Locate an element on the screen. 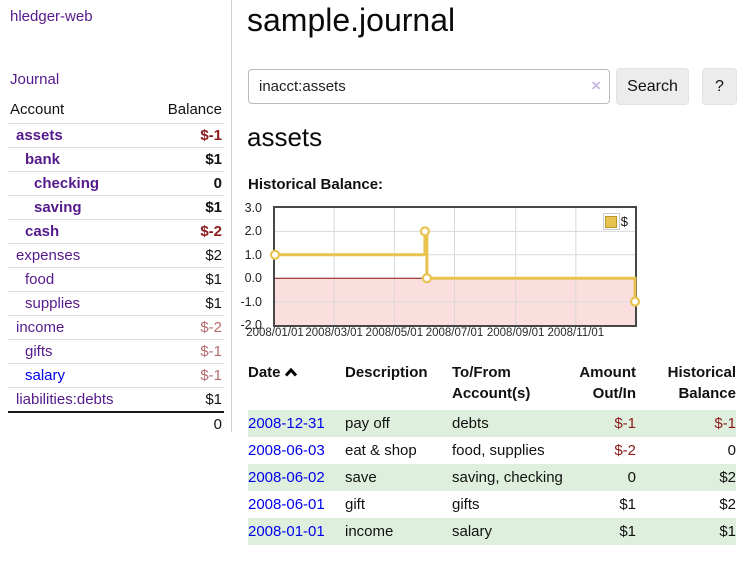  search-input is located at coordinates (429, 86).